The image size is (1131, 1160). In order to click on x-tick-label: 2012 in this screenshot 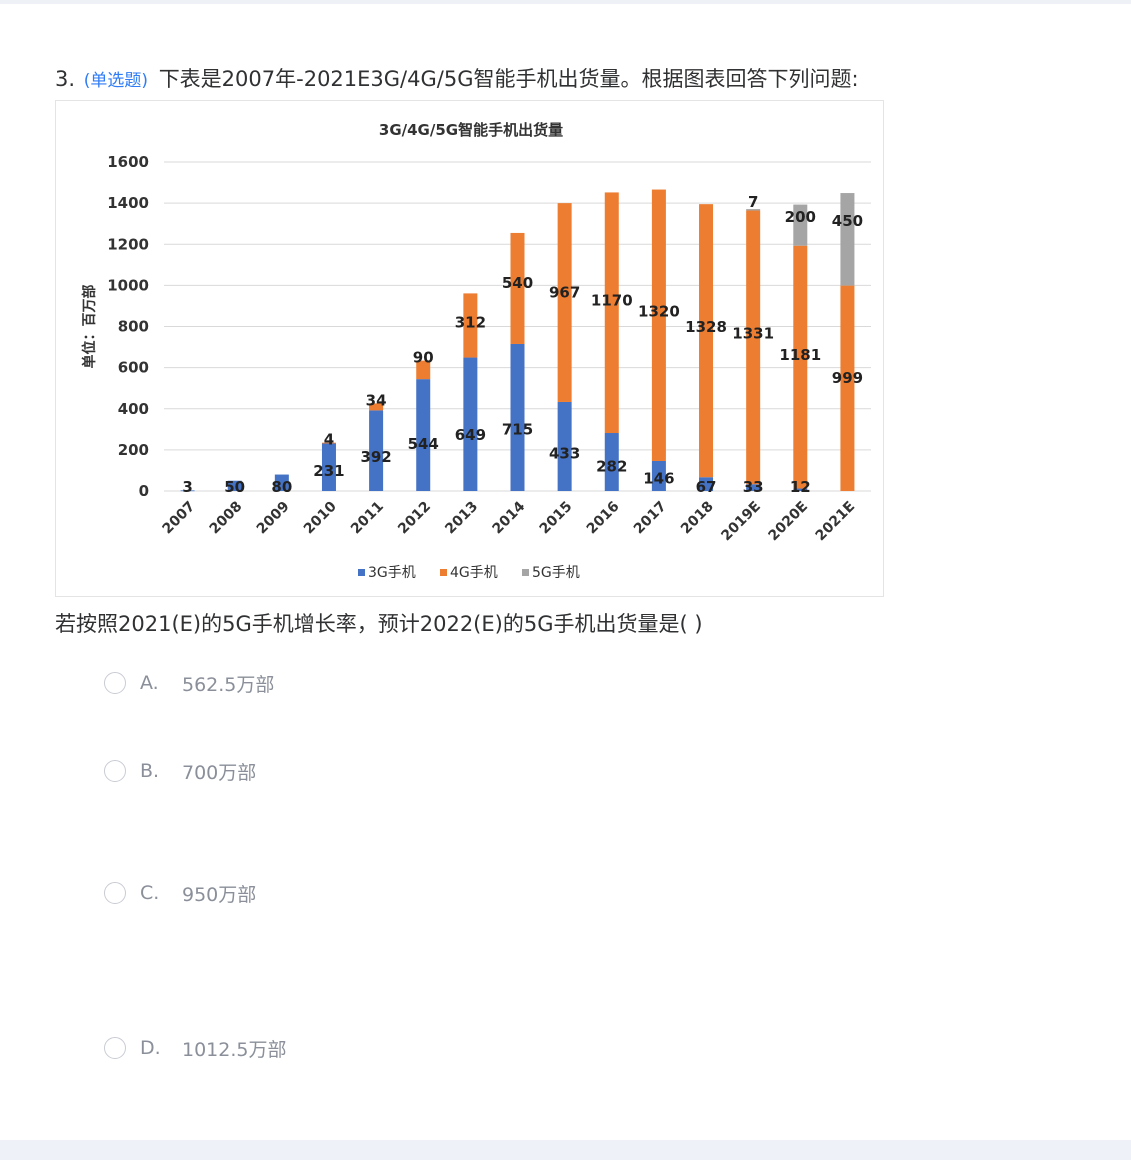, I will do `click(414, 518)`.